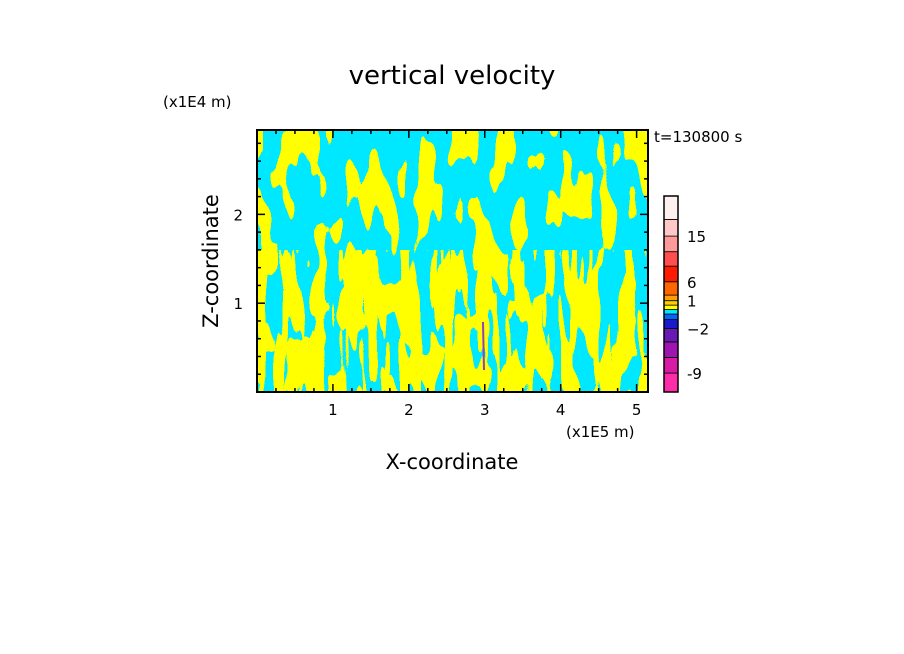 This screenshot has width=904, height=654. What do you see at coordinates (698, 137) in the screenshot?
I see `time-label: t=130800 s` at bounding box center [698, 137].